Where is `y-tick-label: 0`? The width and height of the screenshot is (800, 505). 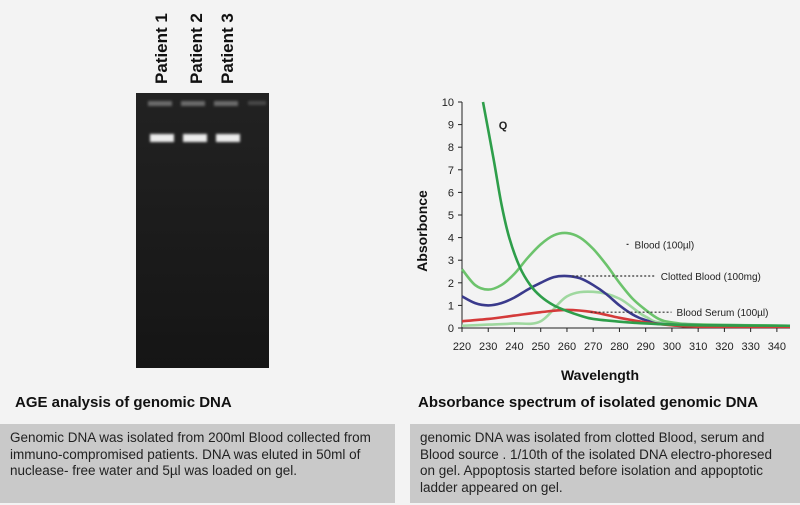 y-tick-label: 0 is located at coordinates (451, 329).